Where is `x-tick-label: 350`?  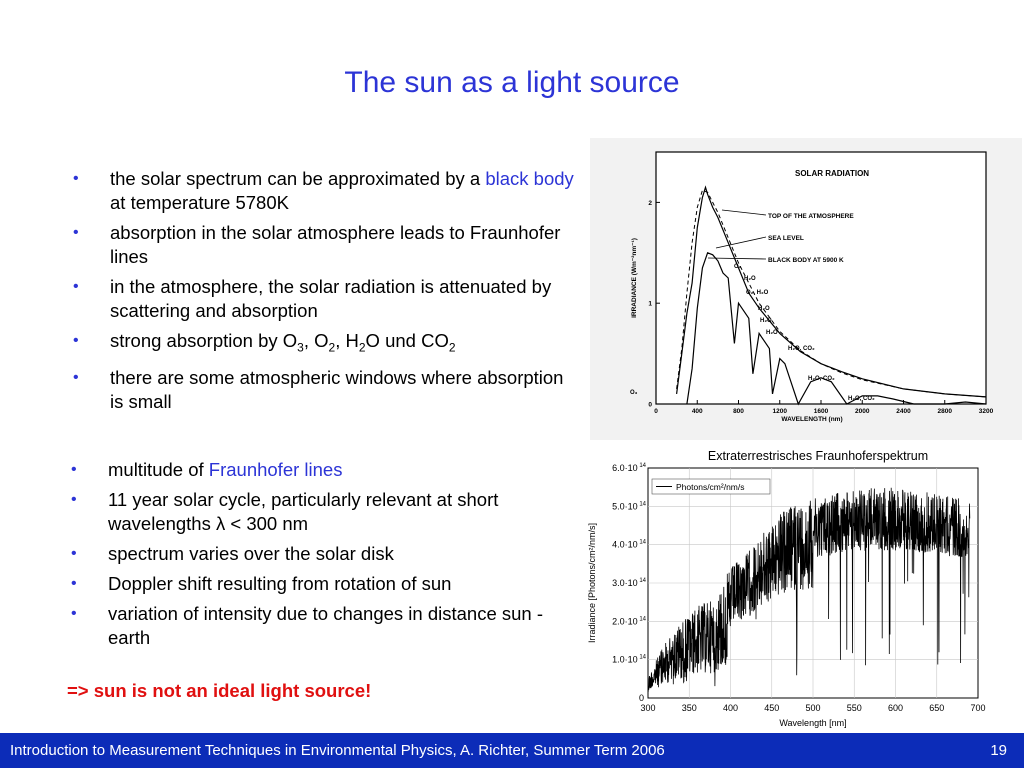
x-tick-label: 350 is located at coordinates (689, 708).